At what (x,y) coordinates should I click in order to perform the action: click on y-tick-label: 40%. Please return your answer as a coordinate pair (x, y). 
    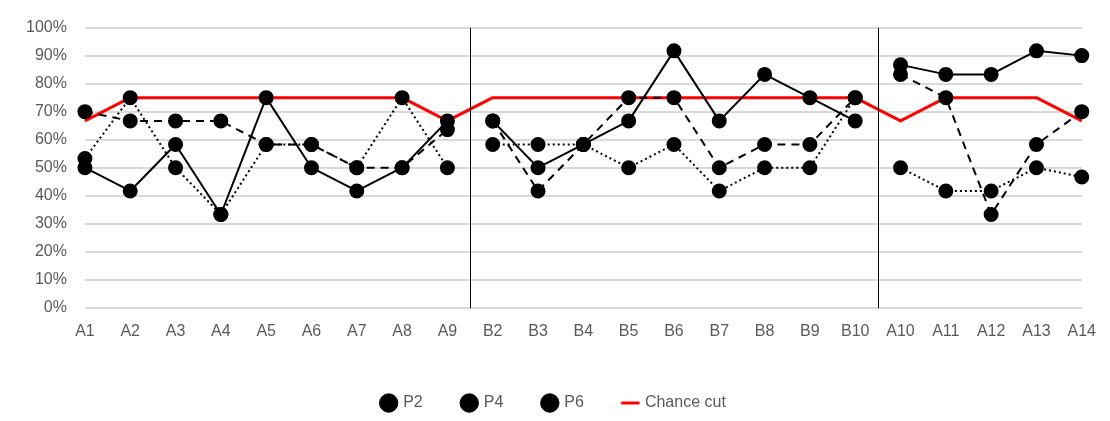
    Looking at the image, I should click on (50, 195).